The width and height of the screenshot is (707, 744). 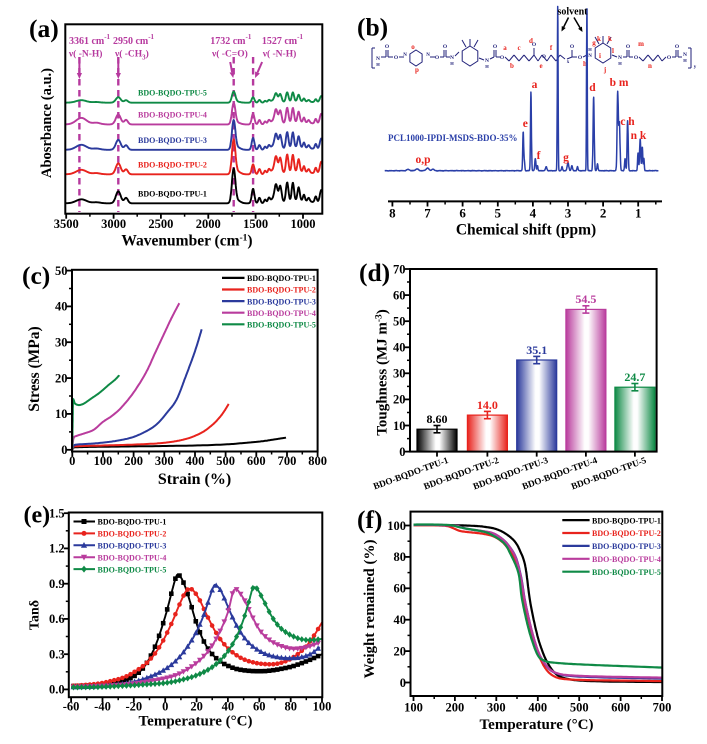 What do you see at coordinates (585, 299) in the screenshot?
I see `svg-text: 54.5` at bounding box center [585, 299].